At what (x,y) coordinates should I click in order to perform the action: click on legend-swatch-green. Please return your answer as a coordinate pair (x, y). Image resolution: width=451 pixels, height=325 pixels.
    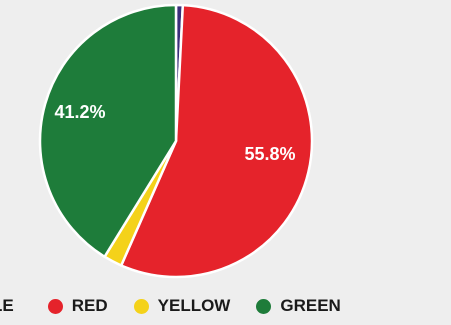
    Looking at the image, I should click on (264, 306).